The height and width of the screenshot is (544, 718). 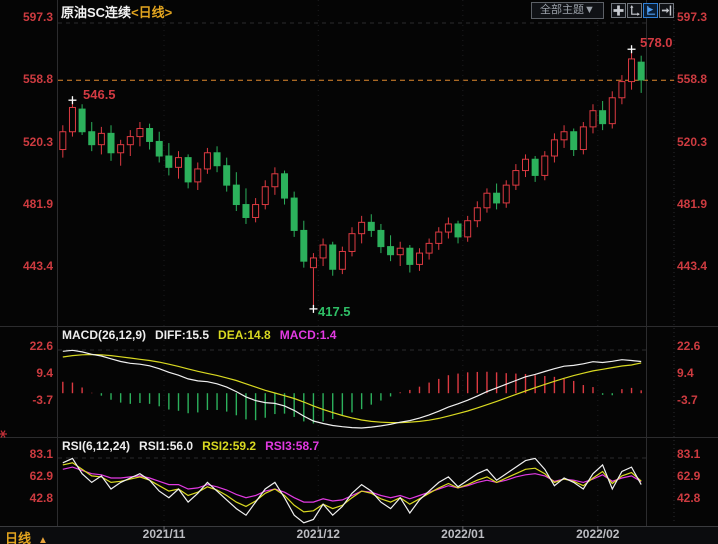 What do you see at coordinates (656, 42) in the screenshot?
I see `annotation-high-late: 578.0` at bounding box center [656, 42].